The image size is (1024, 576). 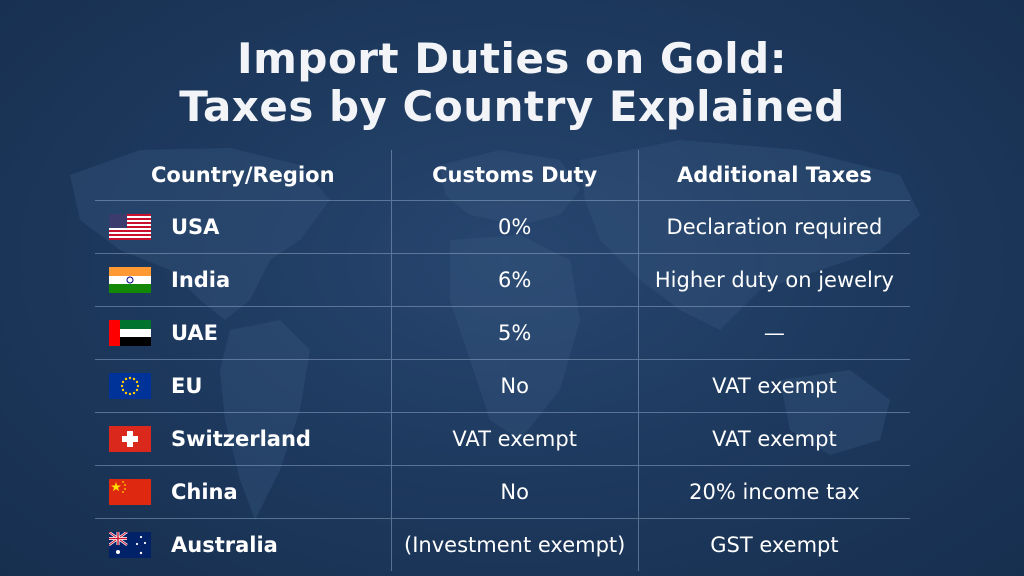 What do you see at coordinates (773, 492) in the screenshot?
I see `additional-taxes-cell: 20% income tax` at bounding box center [773, 492].